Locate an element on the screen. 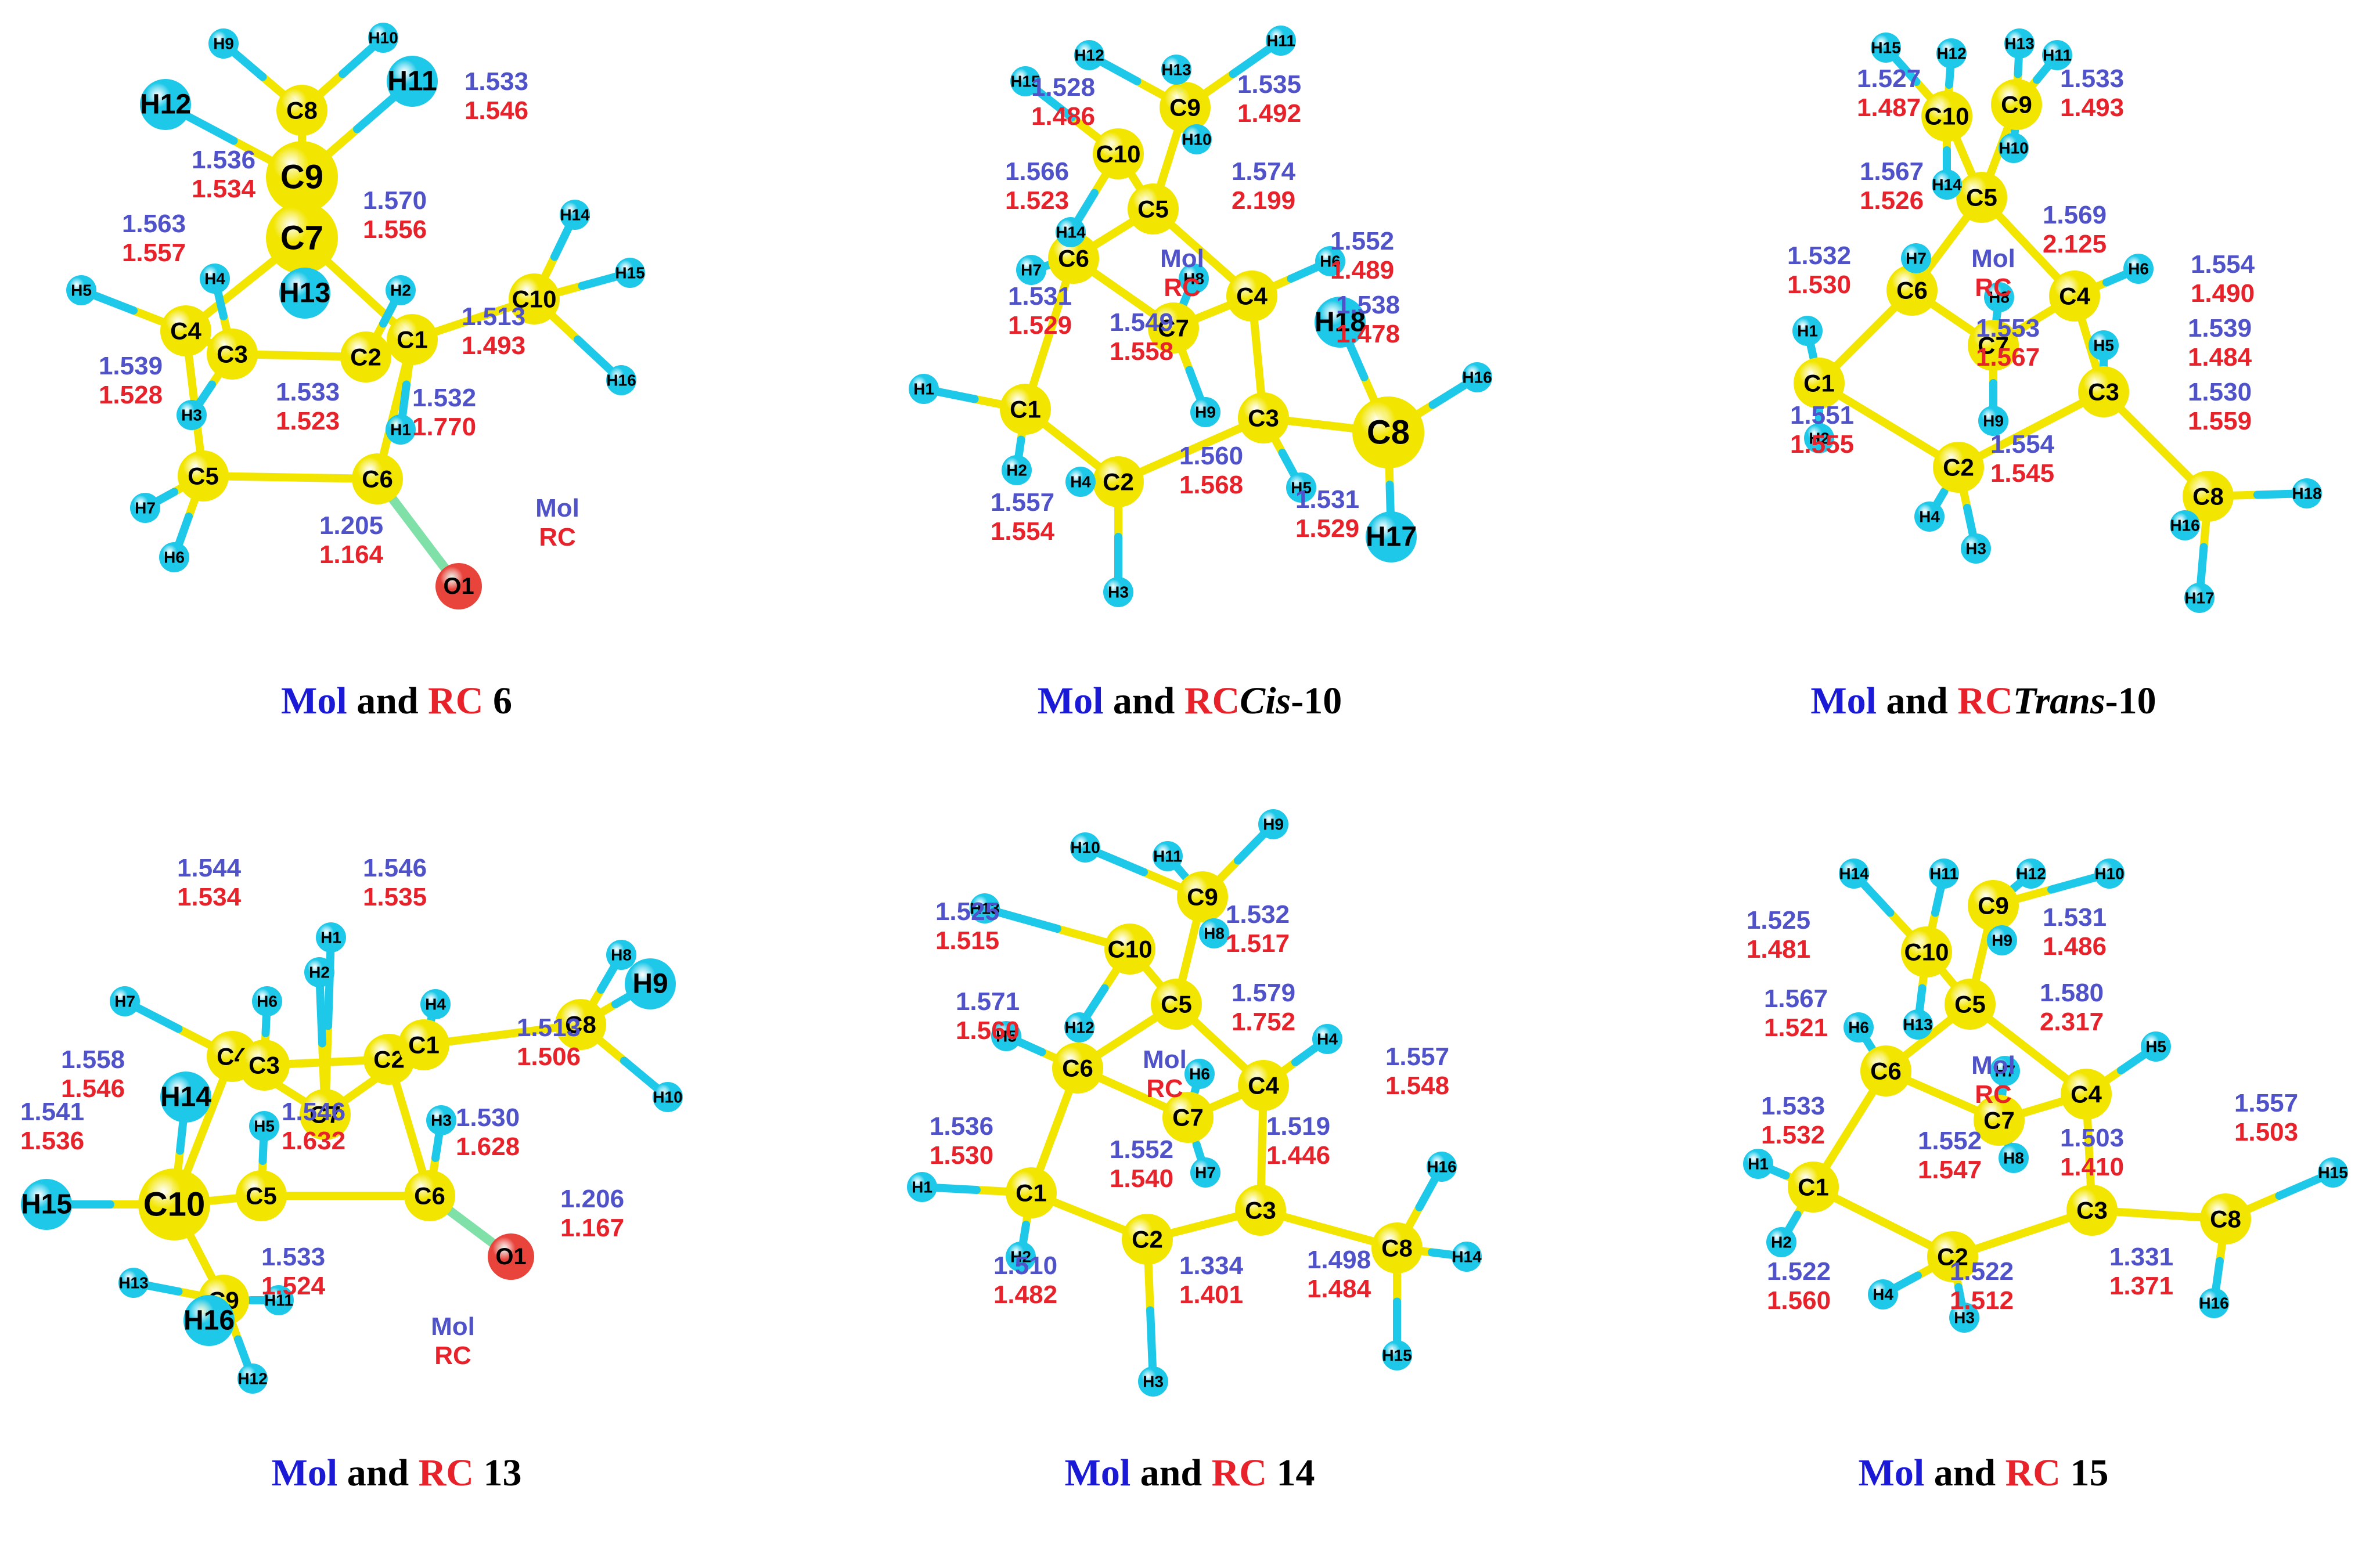 This screenshot has height=1544, width=2380. mol-value: 1.536 is located at coordinates (223, 160).